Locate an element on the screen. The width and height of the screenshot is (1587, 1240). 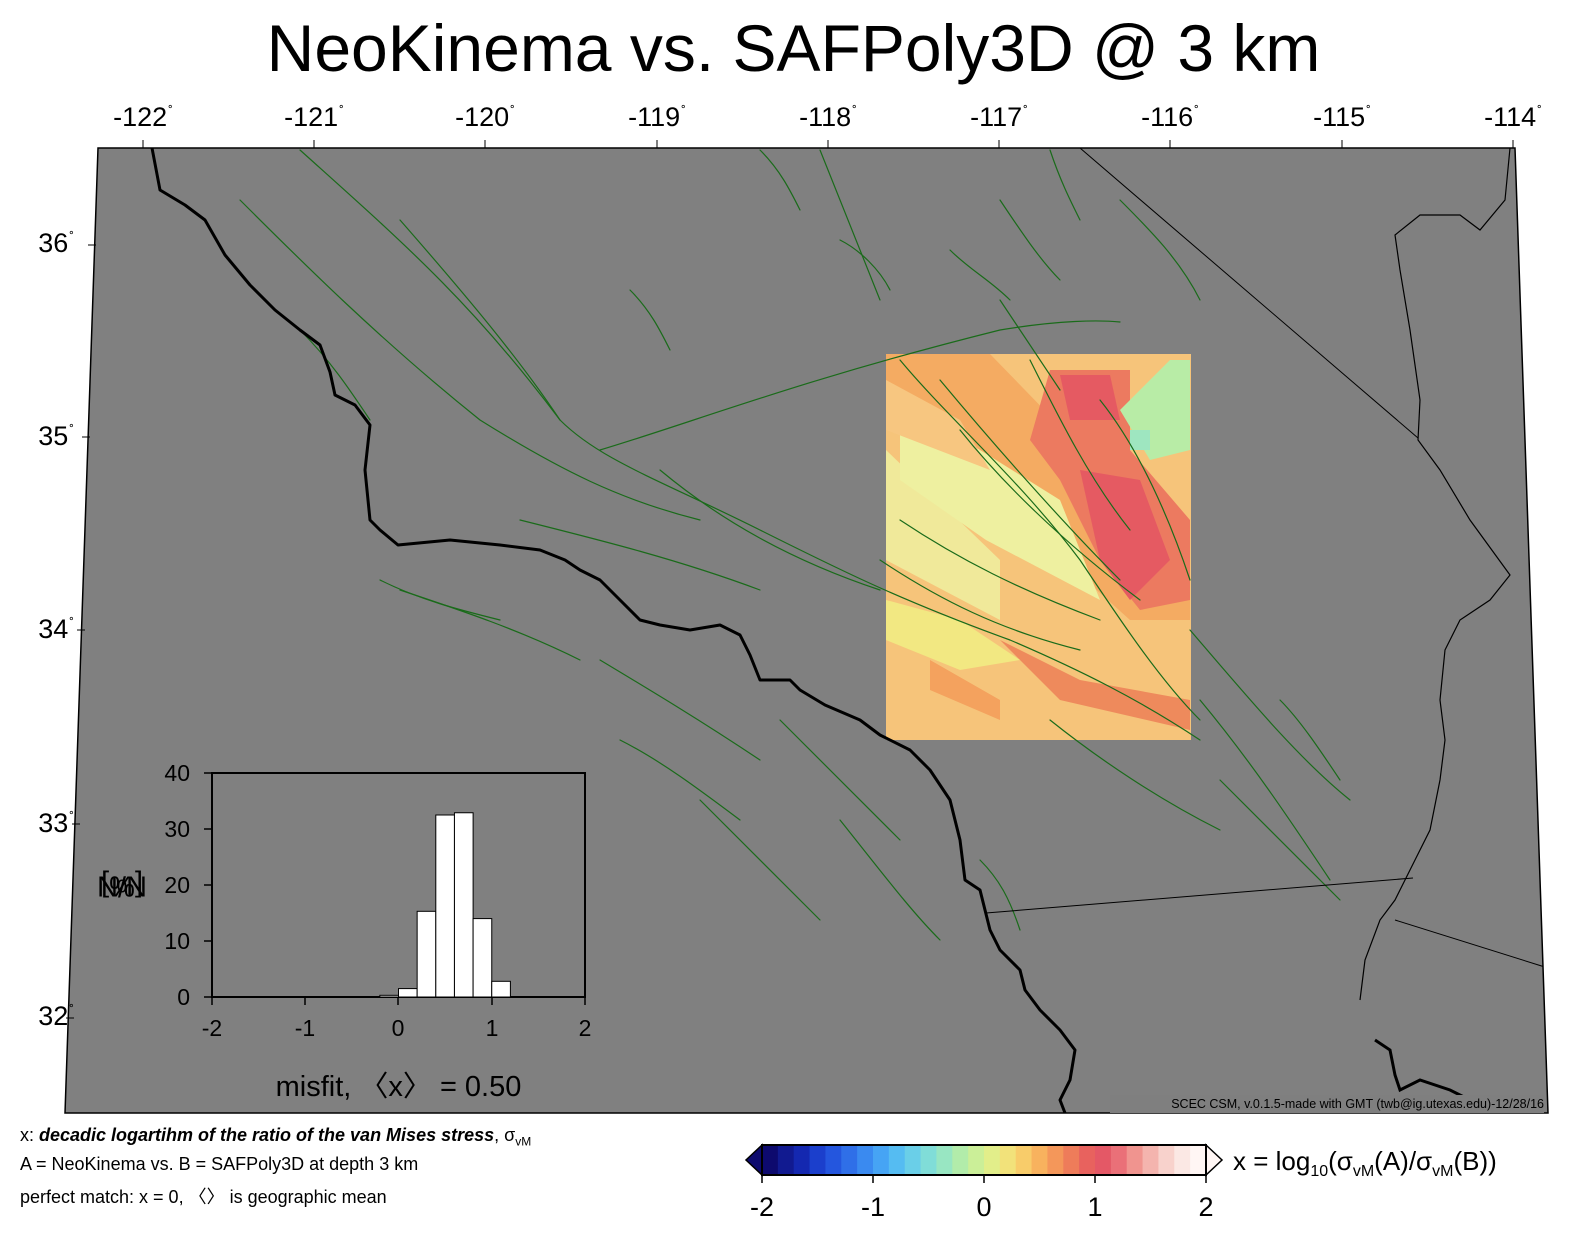
hist-y-tick: 30 is located at coordinates (177, 829).